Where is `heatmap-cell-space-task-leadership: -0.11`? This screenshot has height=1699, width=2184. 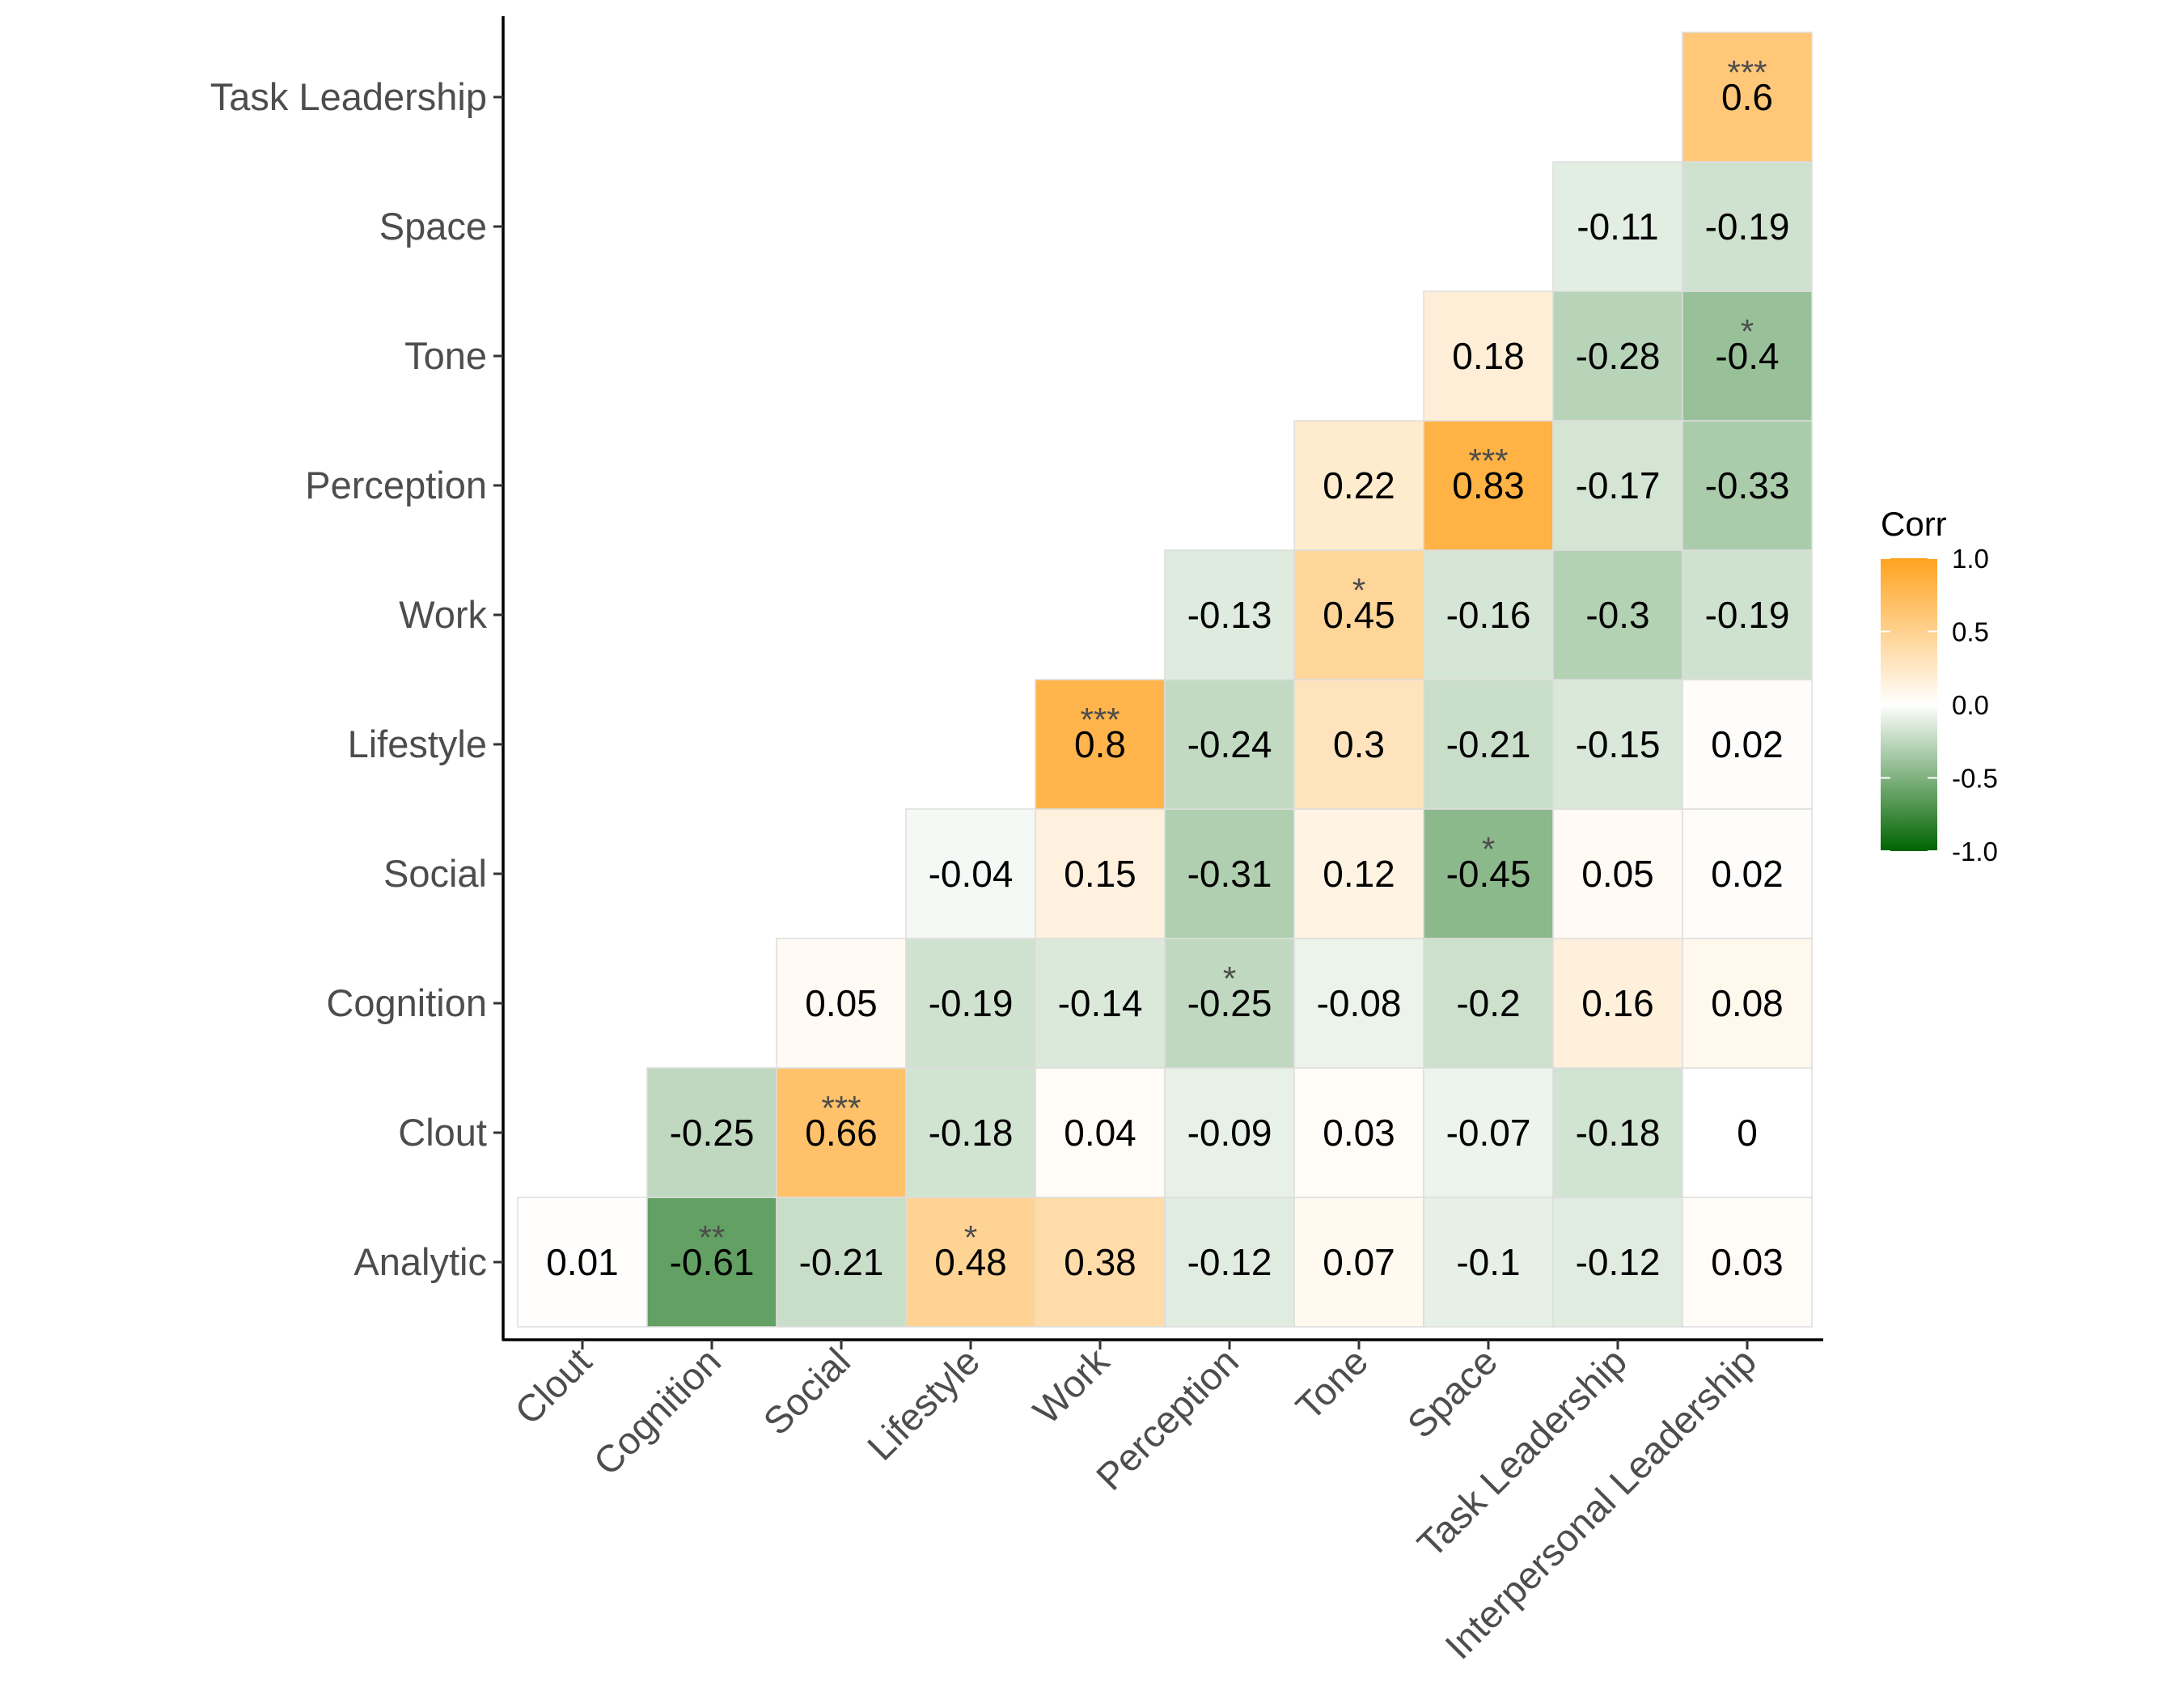 heatmap-cell-space-task-leadership: -0.11 is located at coordinates (1617, 227).